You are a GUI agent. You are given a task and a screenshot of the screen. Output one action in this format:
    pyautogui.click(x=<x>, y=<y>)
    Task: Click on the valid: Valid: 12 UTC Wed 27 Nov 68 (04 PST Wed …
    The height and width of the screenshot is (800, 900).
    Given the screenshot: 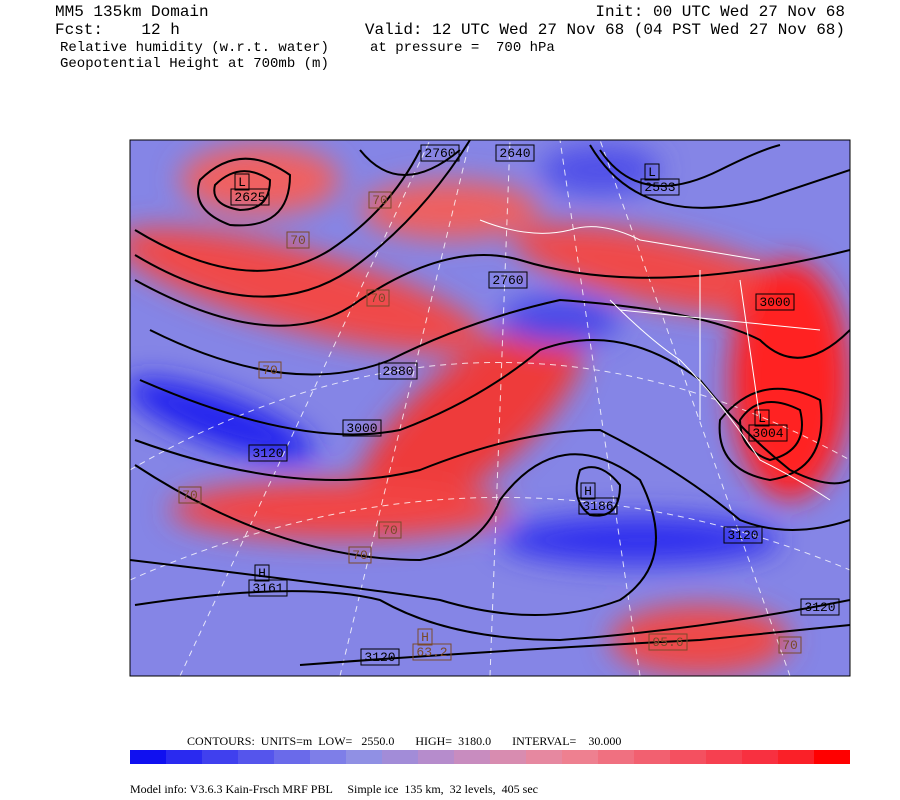 What is the action you would take?
    pyautogui.click(x=605, y=30)
    